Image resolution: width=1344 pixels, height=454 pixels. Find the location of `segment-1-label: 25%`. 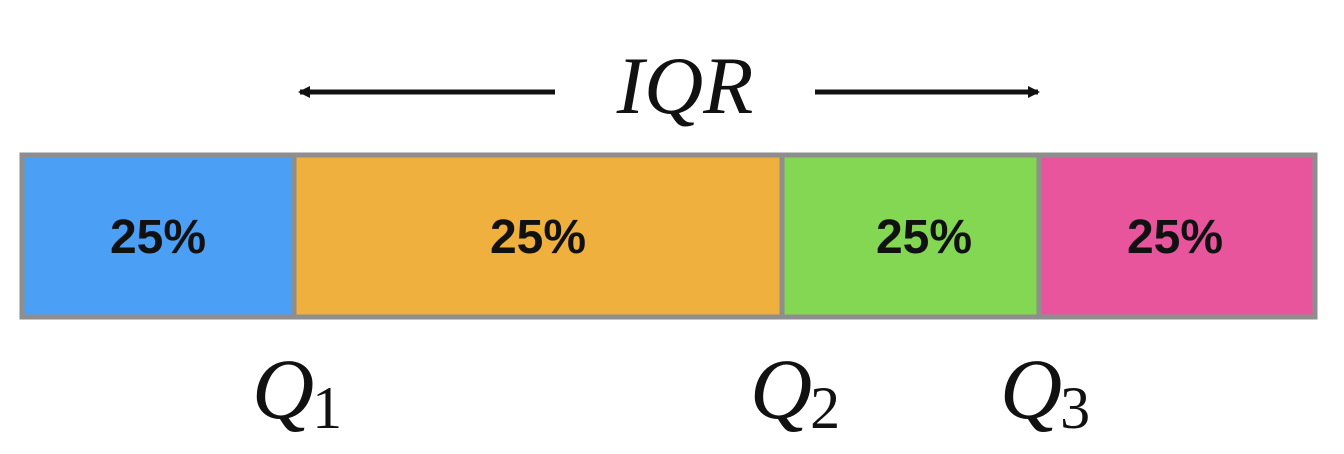

segment-1-label: 25% is located at coordinates (158, 237).